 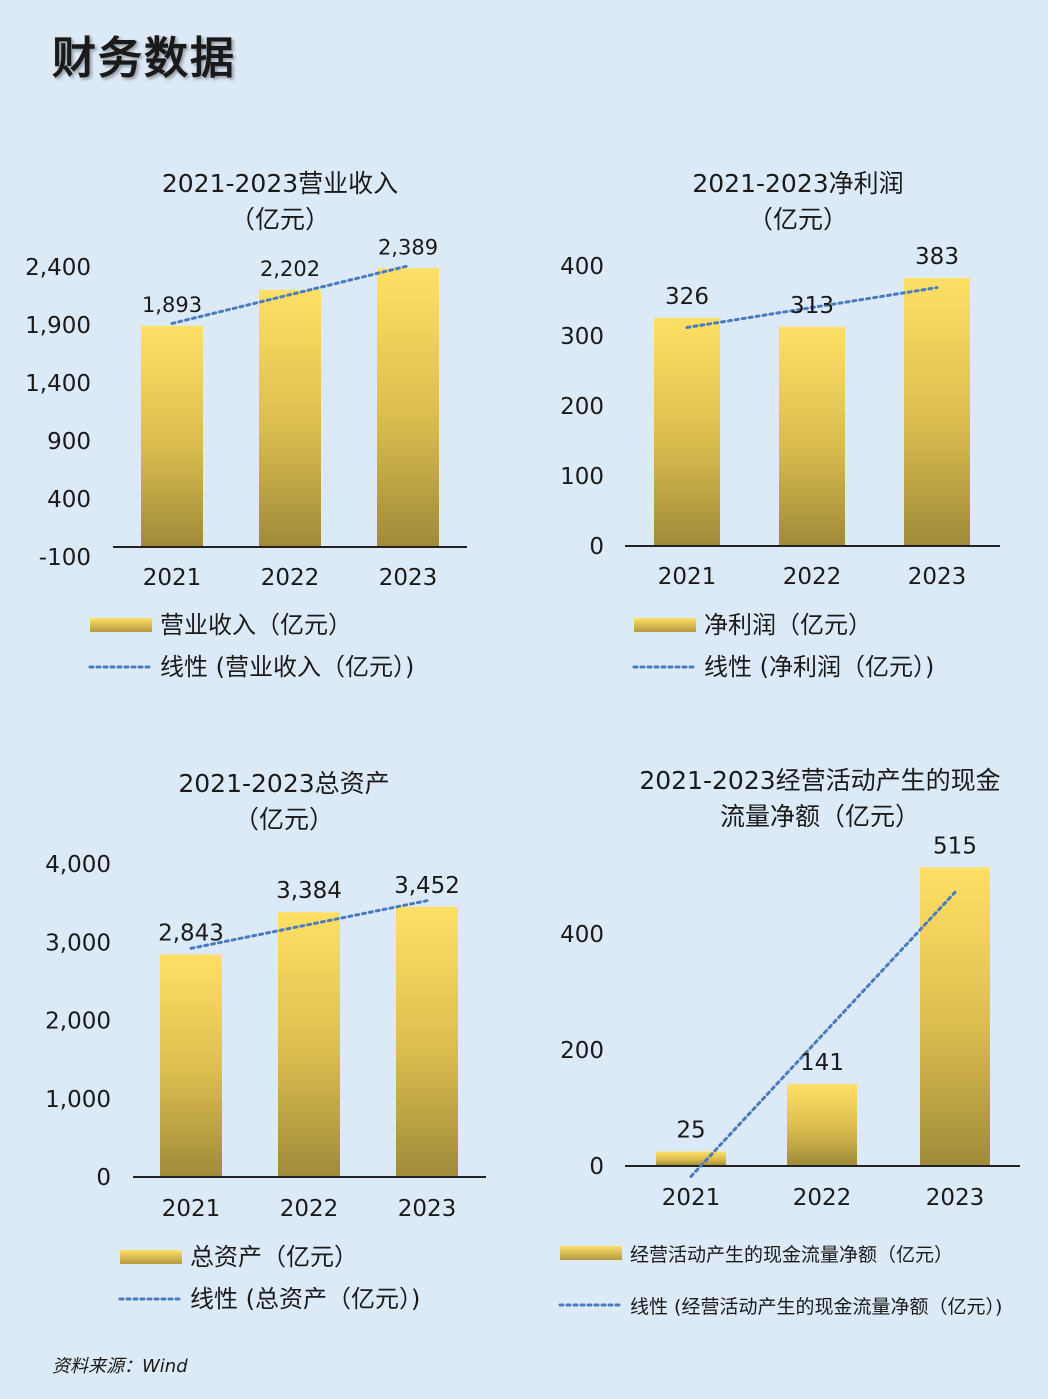 What do you see at coordinates (65, 558) in the screenshot?
I see `chart-1-ytick-label: -100` at bounding box center [65, 558].